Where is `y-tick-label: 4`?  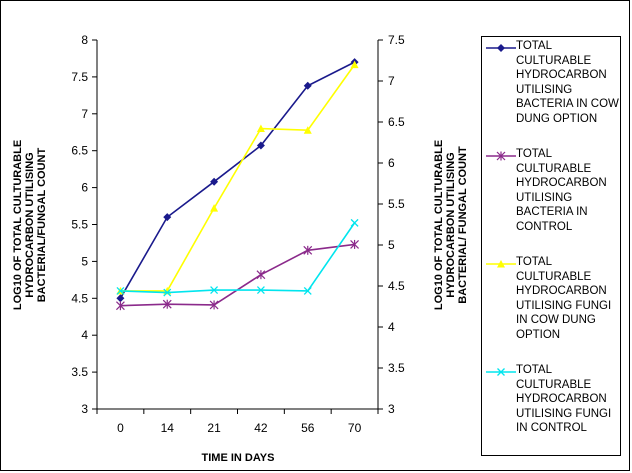
y-tick-label: 4 is located at coordinates (84, 335).